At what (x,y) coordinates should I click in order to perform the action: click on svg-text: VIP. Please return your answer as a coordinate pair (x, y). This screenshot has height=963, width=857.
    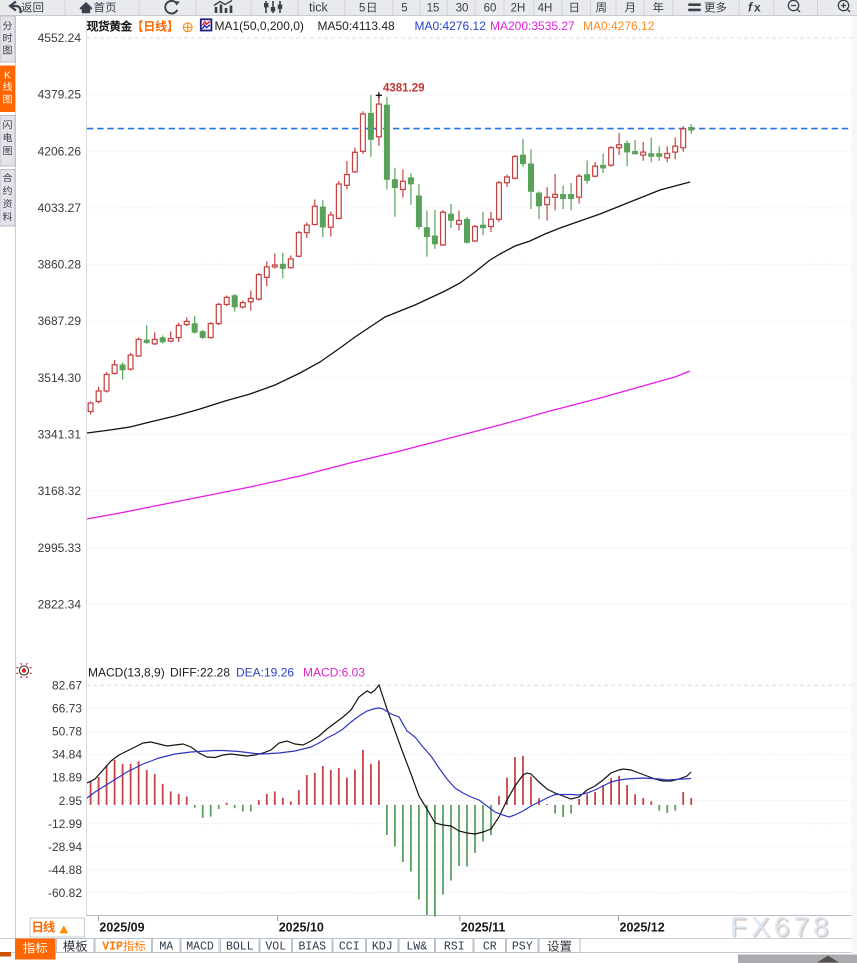
    Looking at the image, I should click on (112, 947).